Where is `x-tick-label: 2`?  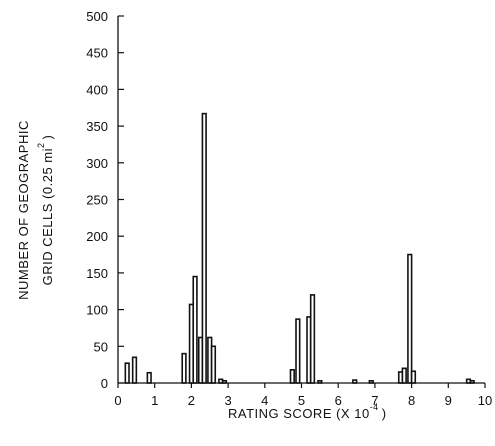 x-tick-label: 2 is located at coordinates (191, 400).